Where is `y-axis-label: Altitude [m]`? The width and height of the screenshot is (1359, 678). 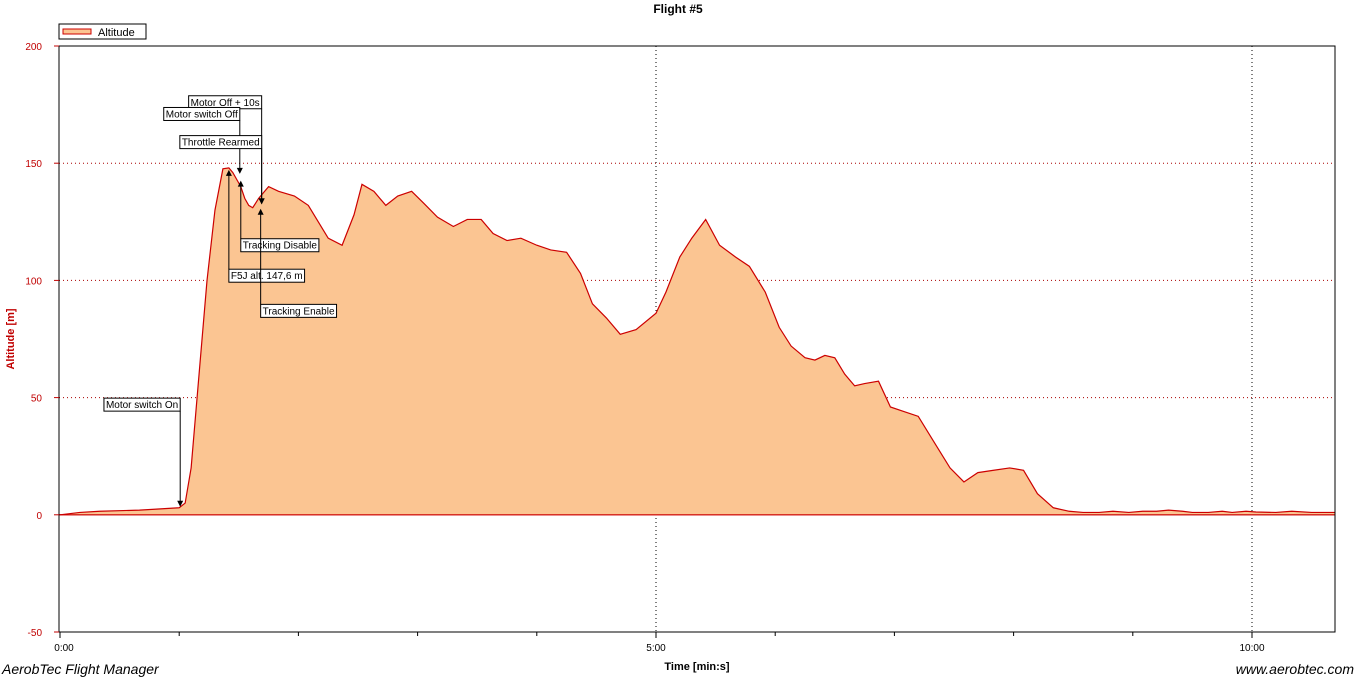 y-axis-label: Altitude [m] is located at coordinates (11, 338).